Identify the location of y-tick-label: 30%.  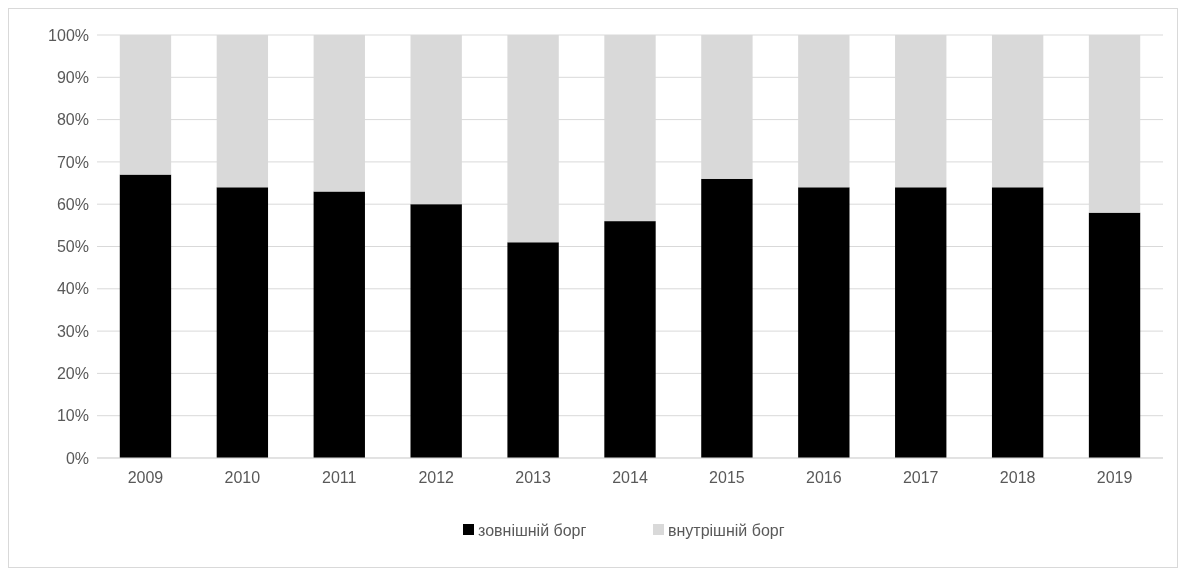
(72, 331).